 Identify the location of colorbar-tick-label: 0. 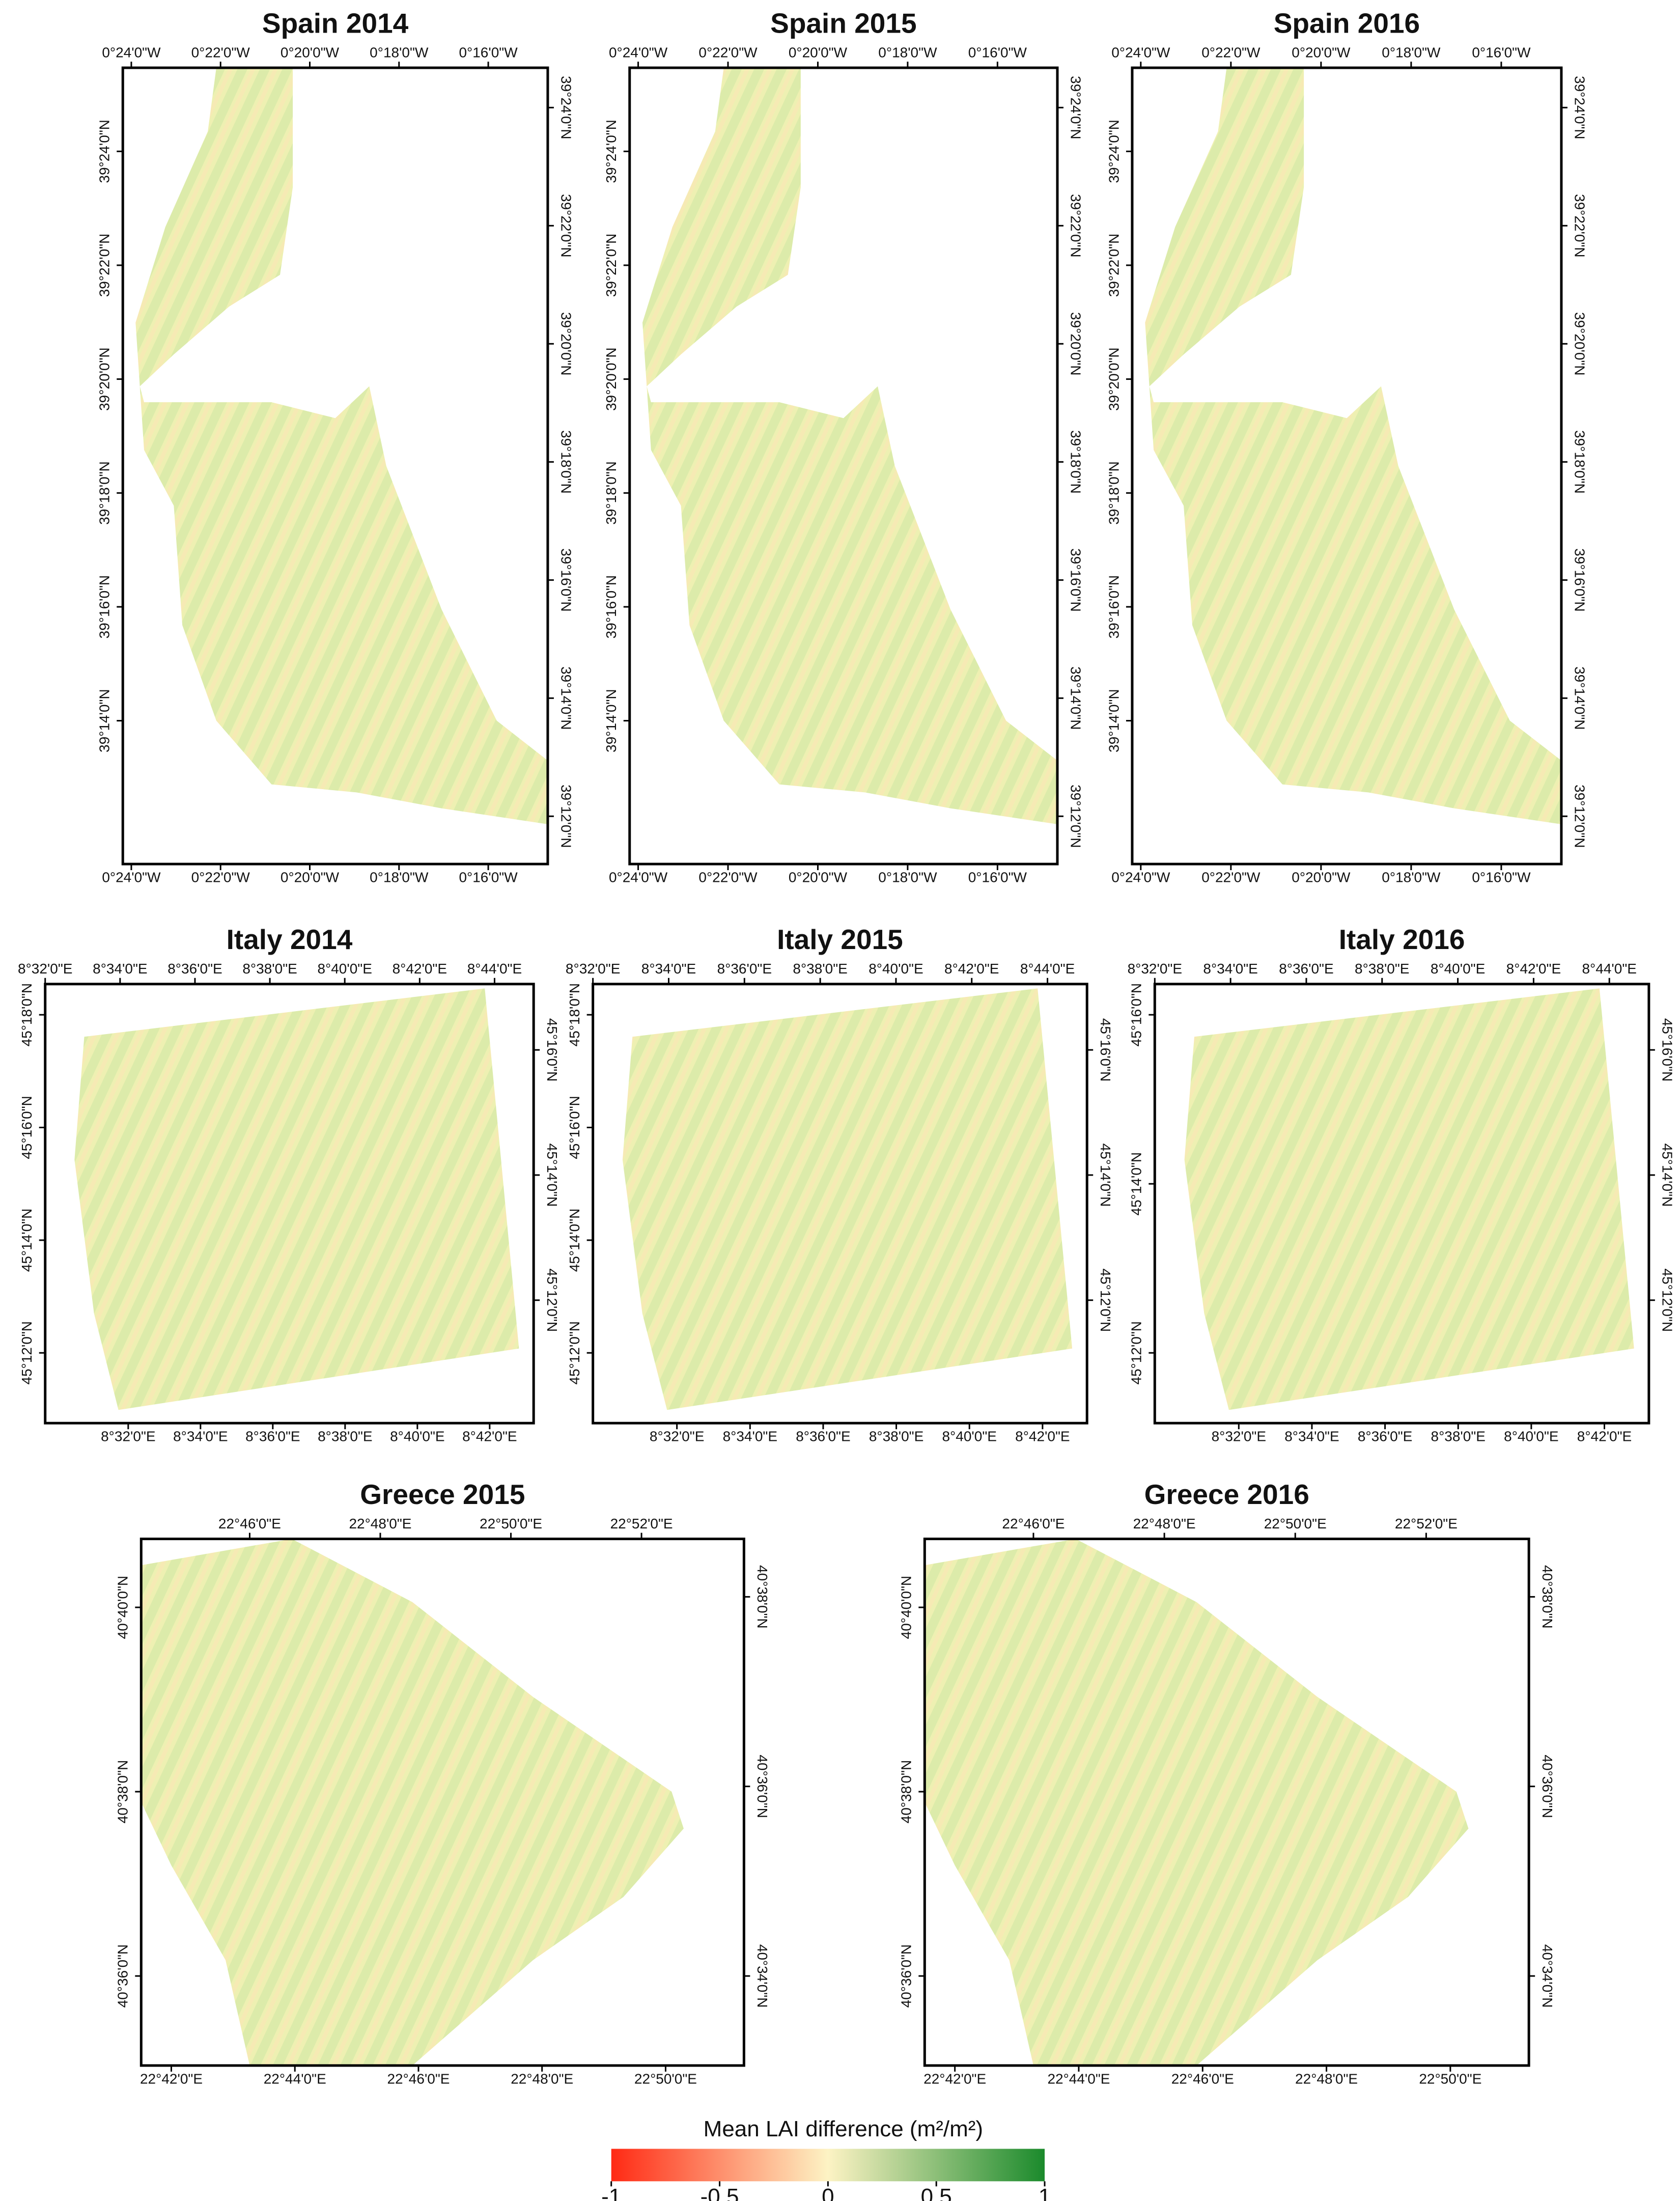
(828, 2192).